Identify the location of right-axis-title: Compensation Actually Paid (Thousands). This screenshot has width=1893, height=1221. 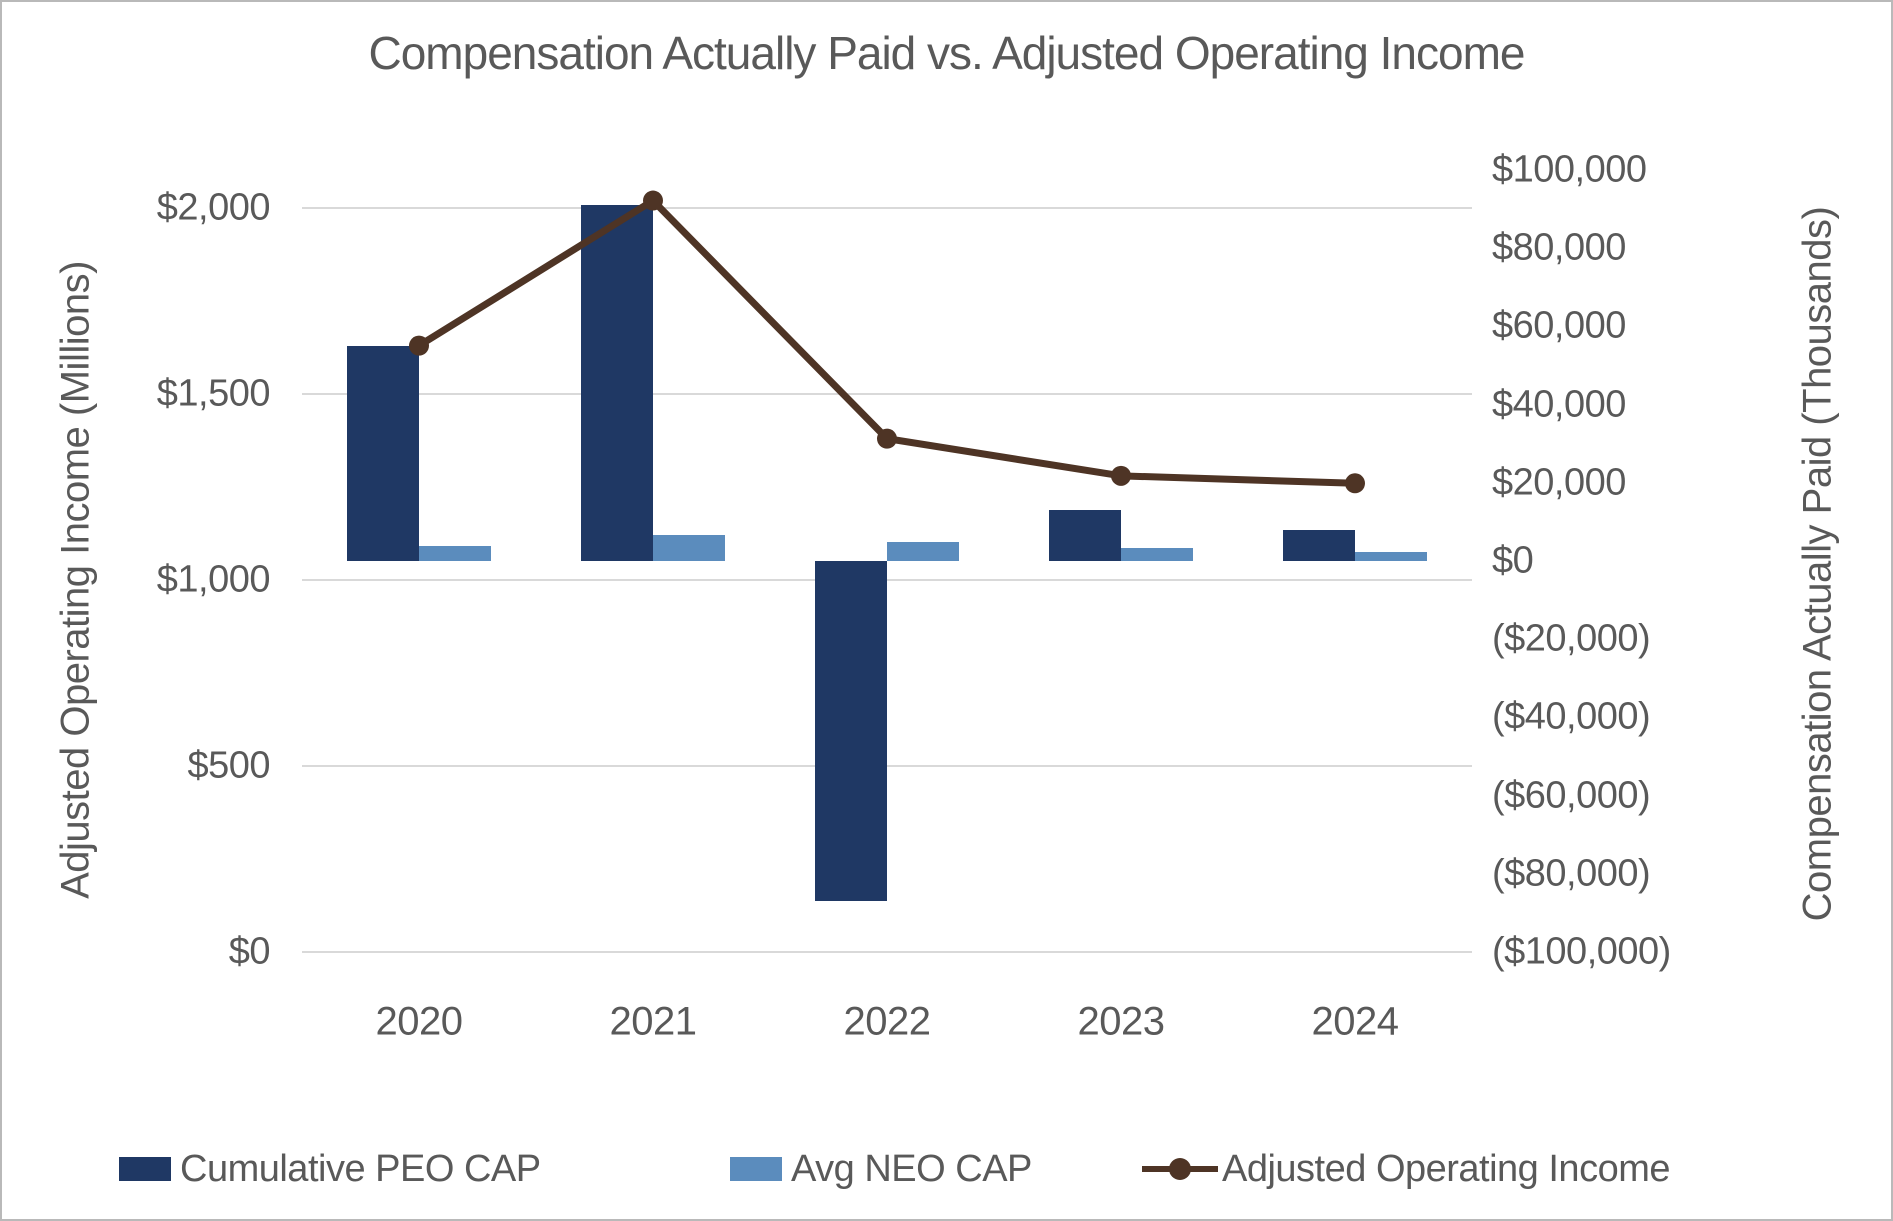
(1817, 564).